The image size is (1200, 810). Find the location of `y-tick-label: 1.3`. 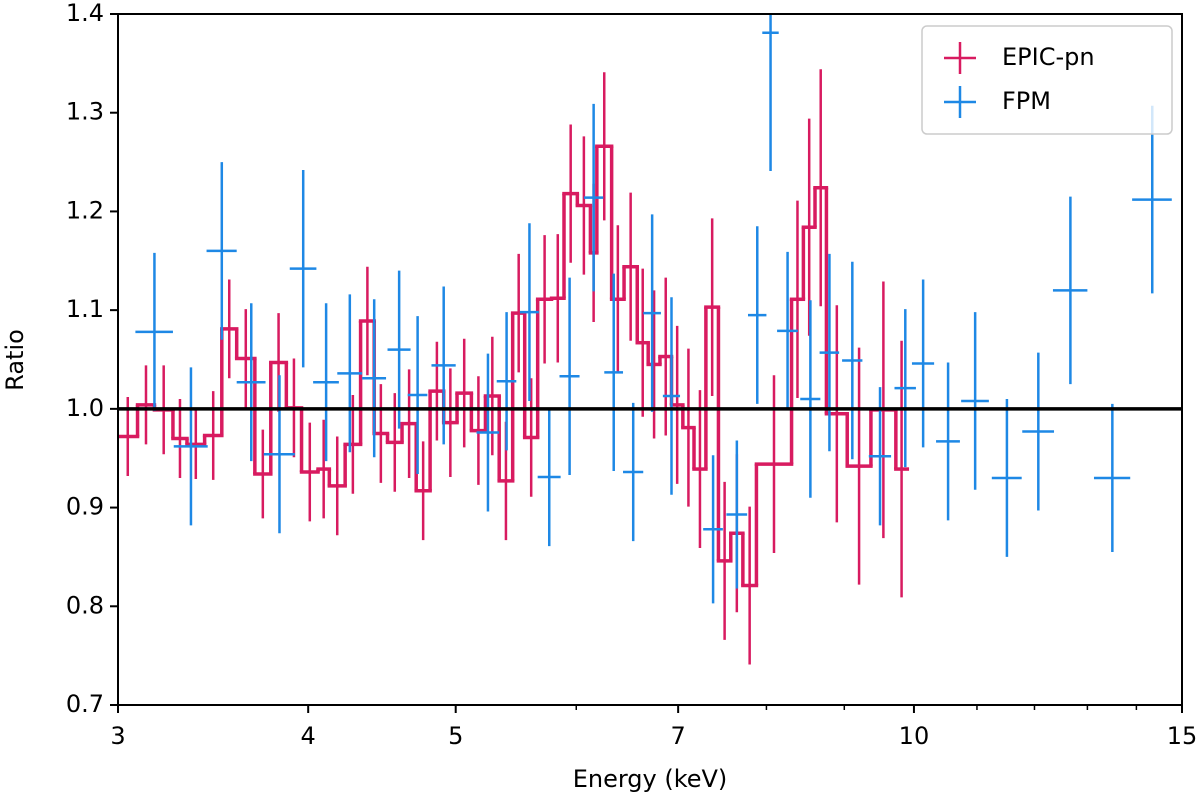

y-tick-label: 1.3 is located at coordinates (85, 112).